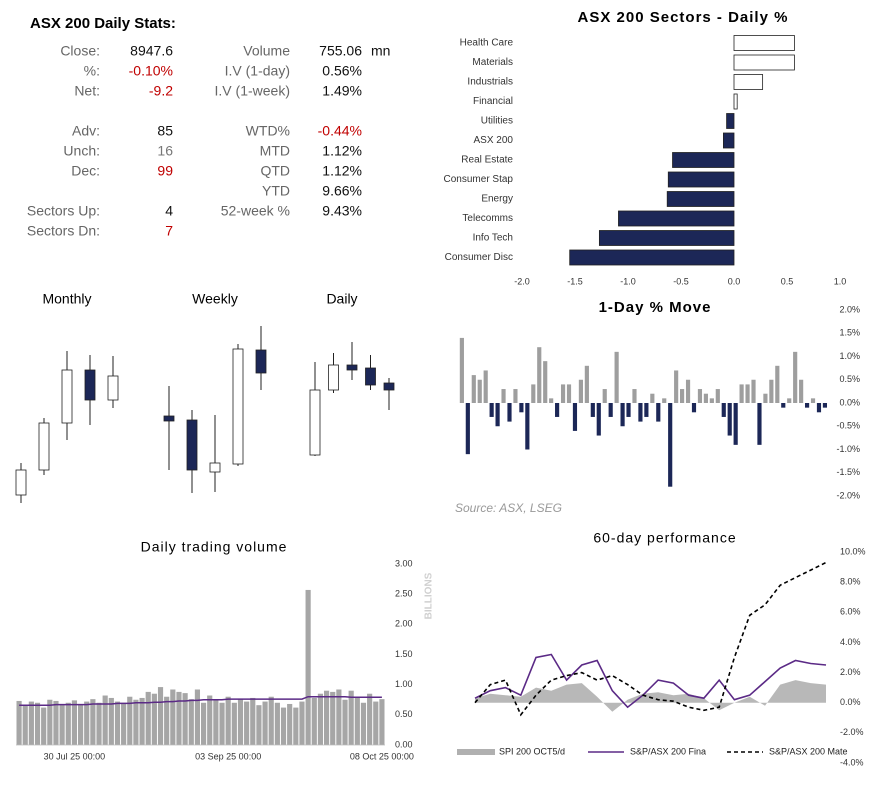 This screenshot has width=882, height=785. I want to click on x-tick-label: 0.5, so click(787, 281).